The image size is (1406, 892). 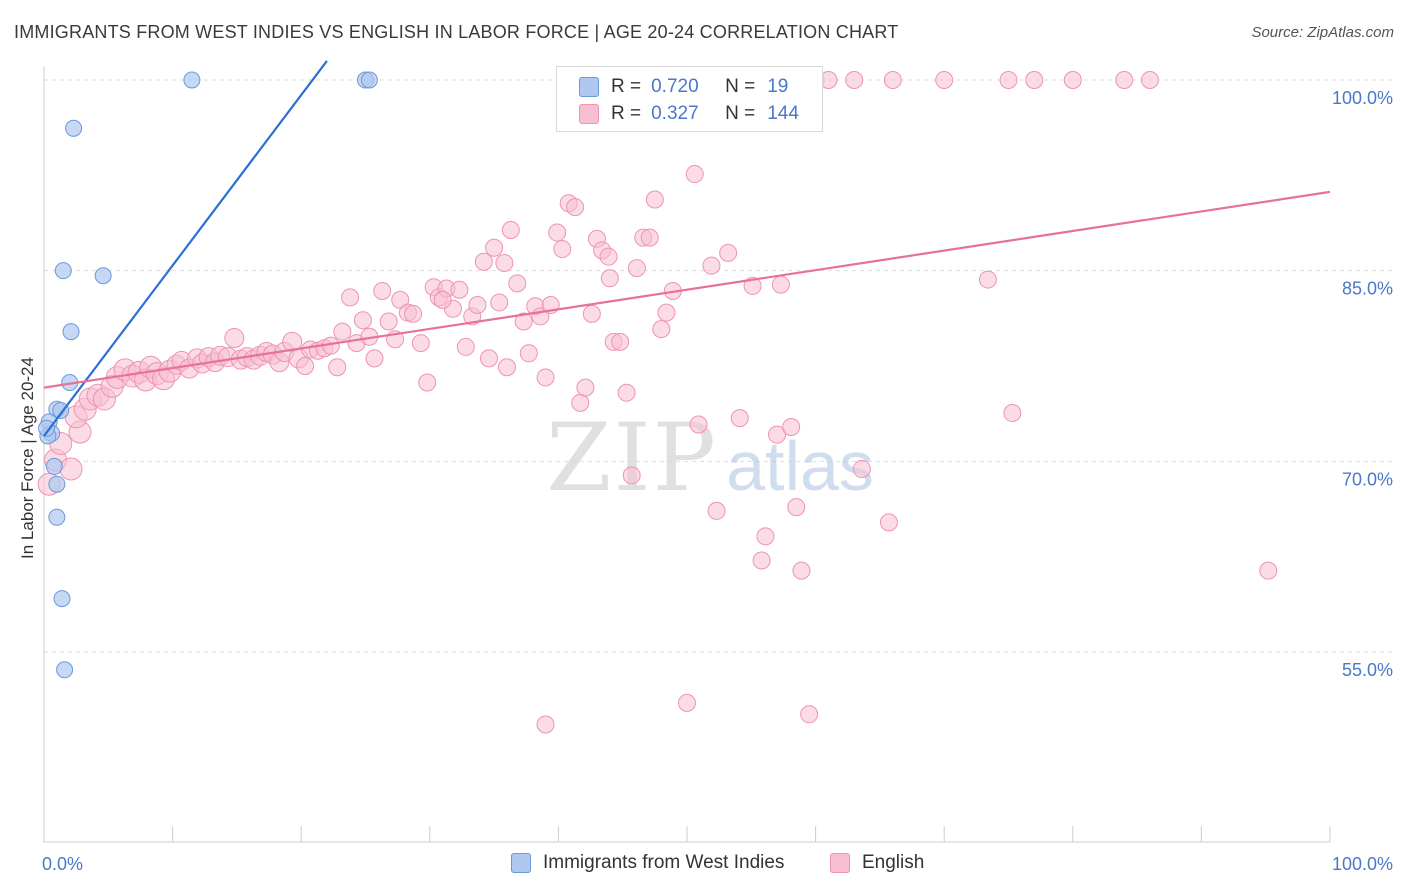 I want to click on west-indies-trend-line, so click(x=185, y=248).